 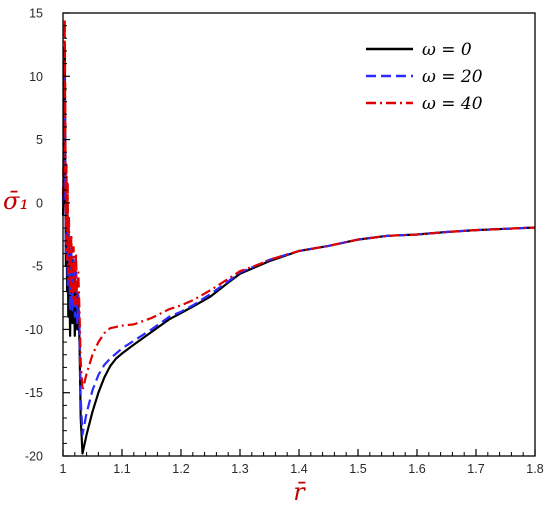 What do you see at coordinates (447, 50) in the screenshot?
I see `legend-label-0: ω = 0` at bounding box center [447, 50].